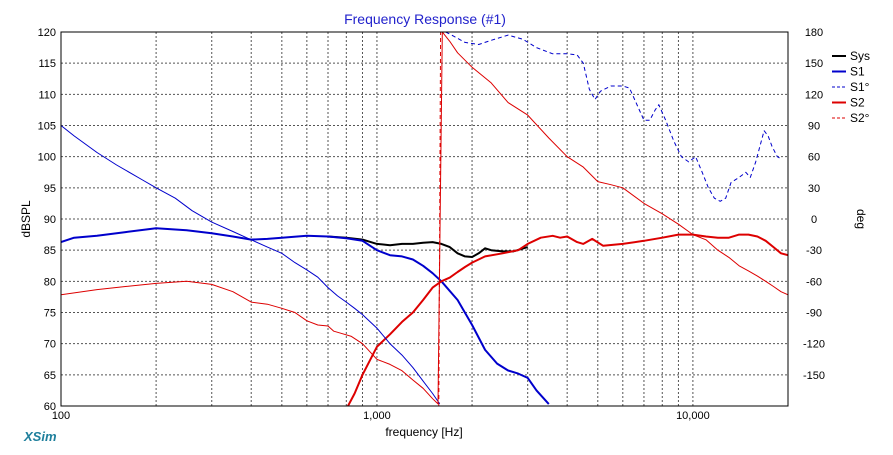 The height and width of the screenshot is (455, 893). Describe the element at coordinates (47, 33) in the screenshot. I see `y-tick-label: 120` at that location.